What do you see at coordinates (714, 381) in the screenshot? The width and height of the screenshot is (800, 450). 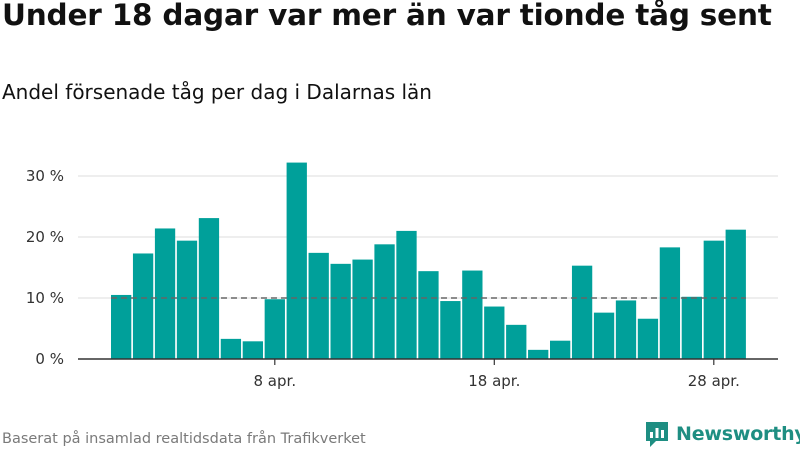 I see `x-tick-label: 28 apr.` at bounding box center [714, 381].